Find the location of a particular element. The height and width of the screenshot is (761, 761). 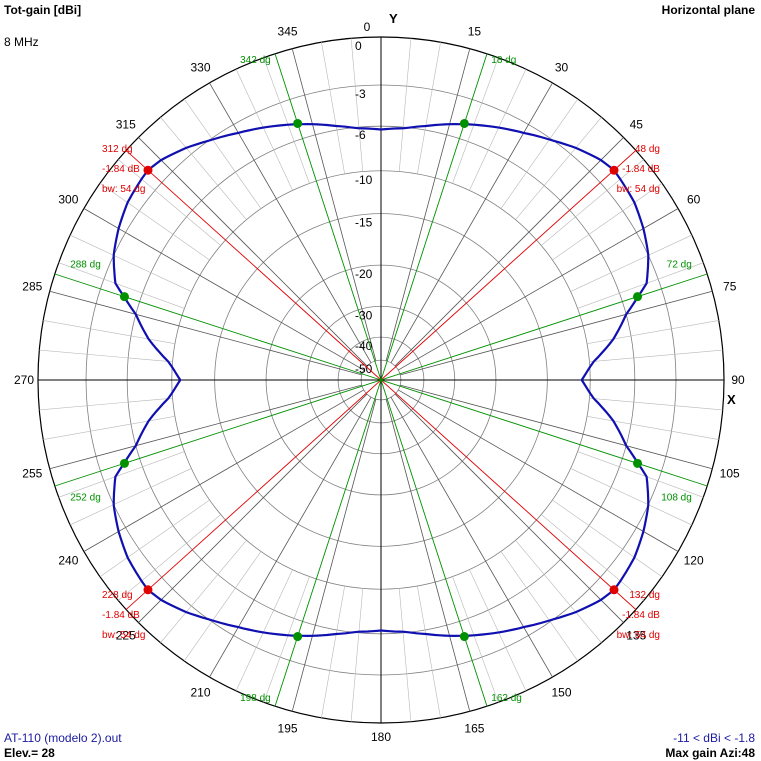

radial-tick-label: -10 is located at coordinates (364, 180).